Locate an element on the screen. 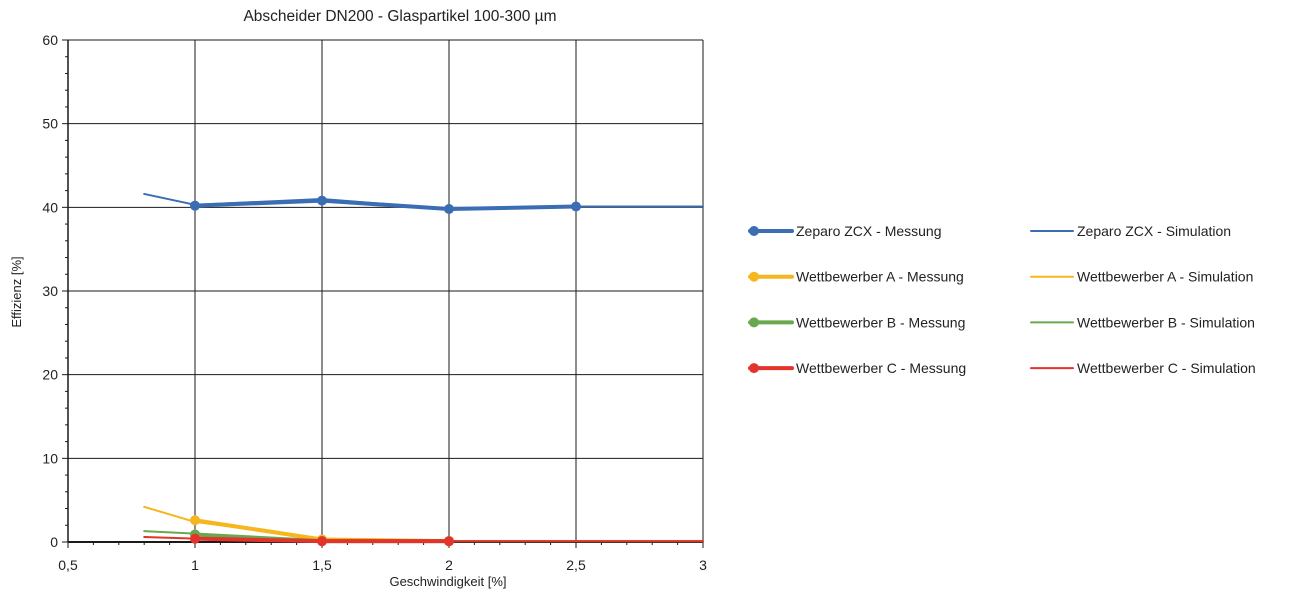  x-axis-label: Geschwindigkeit [%] is located at coordinates (447, 581).